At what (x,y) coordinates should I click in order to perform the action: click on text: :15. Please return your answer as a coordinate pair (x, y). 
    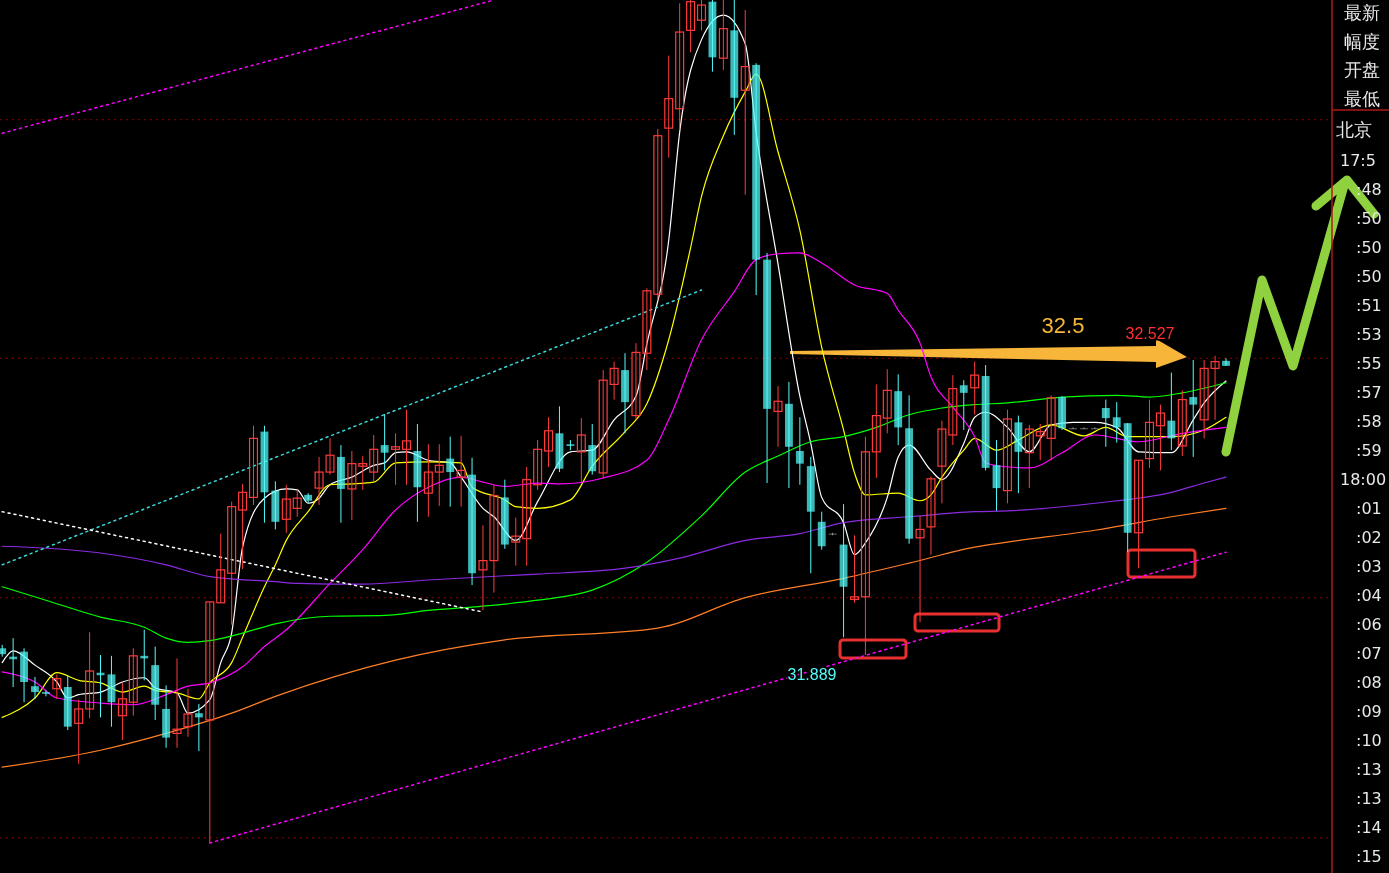
    Looking at the image, I should click on (1369, 856).